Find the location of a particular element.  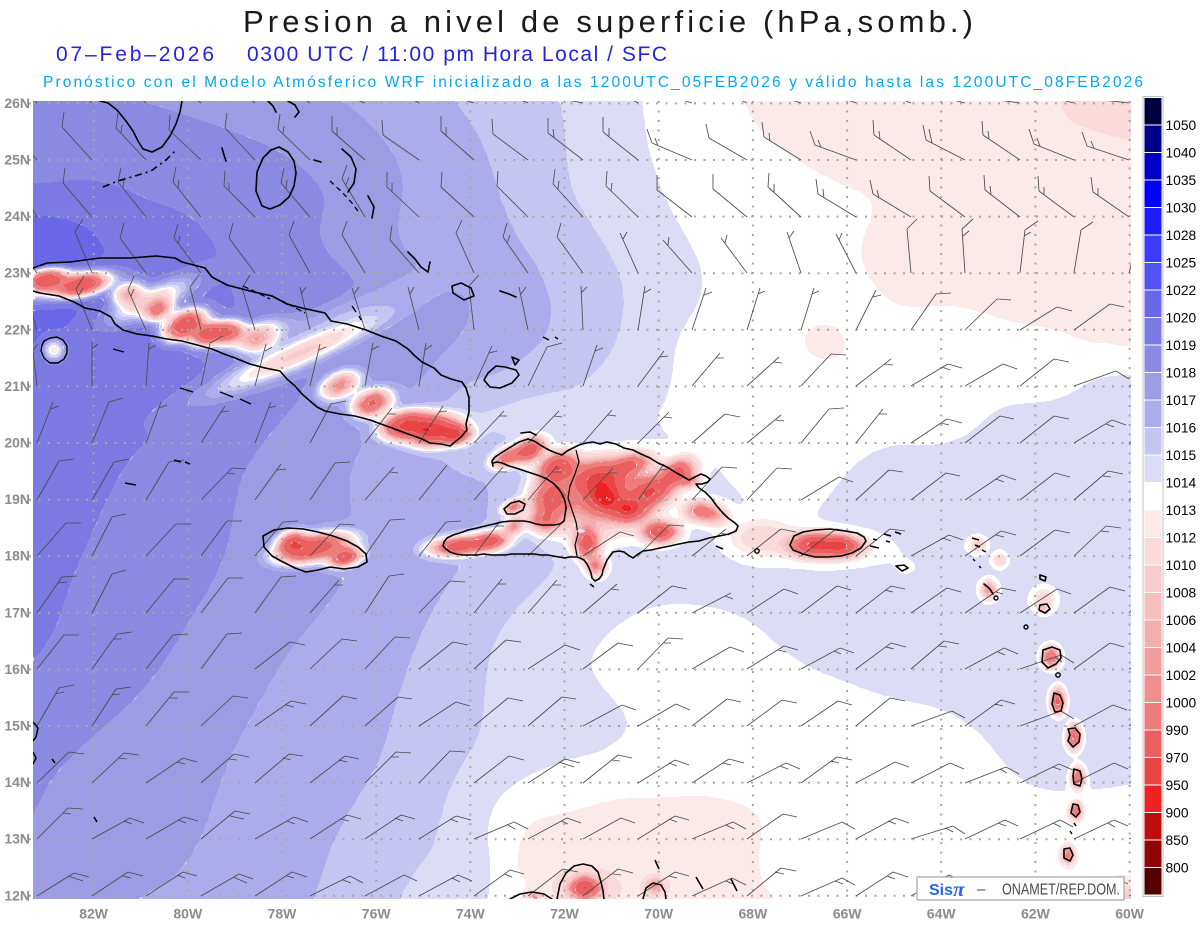

svg-text: 22N is located at coordinates (17, 329).